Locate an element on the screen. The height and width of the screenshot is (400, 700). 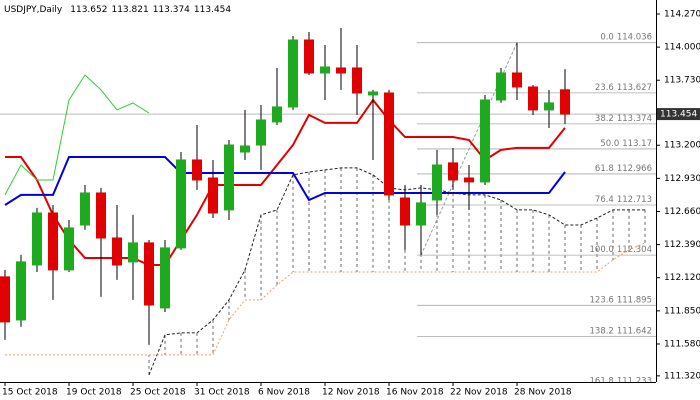
fib-level-name: 76.4 is located at coordinates (604, 199).